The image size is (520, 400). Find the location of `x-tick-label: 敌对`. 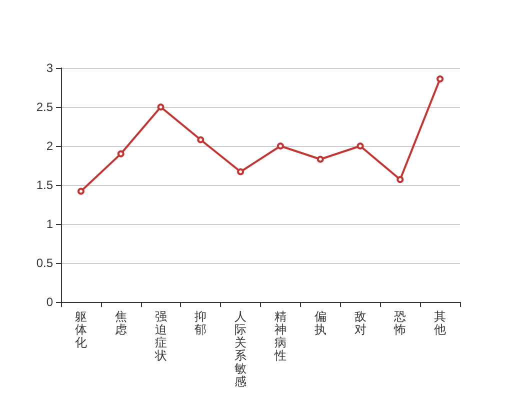

x-tick-label: 敌对 is located at coordinates (360, 323).